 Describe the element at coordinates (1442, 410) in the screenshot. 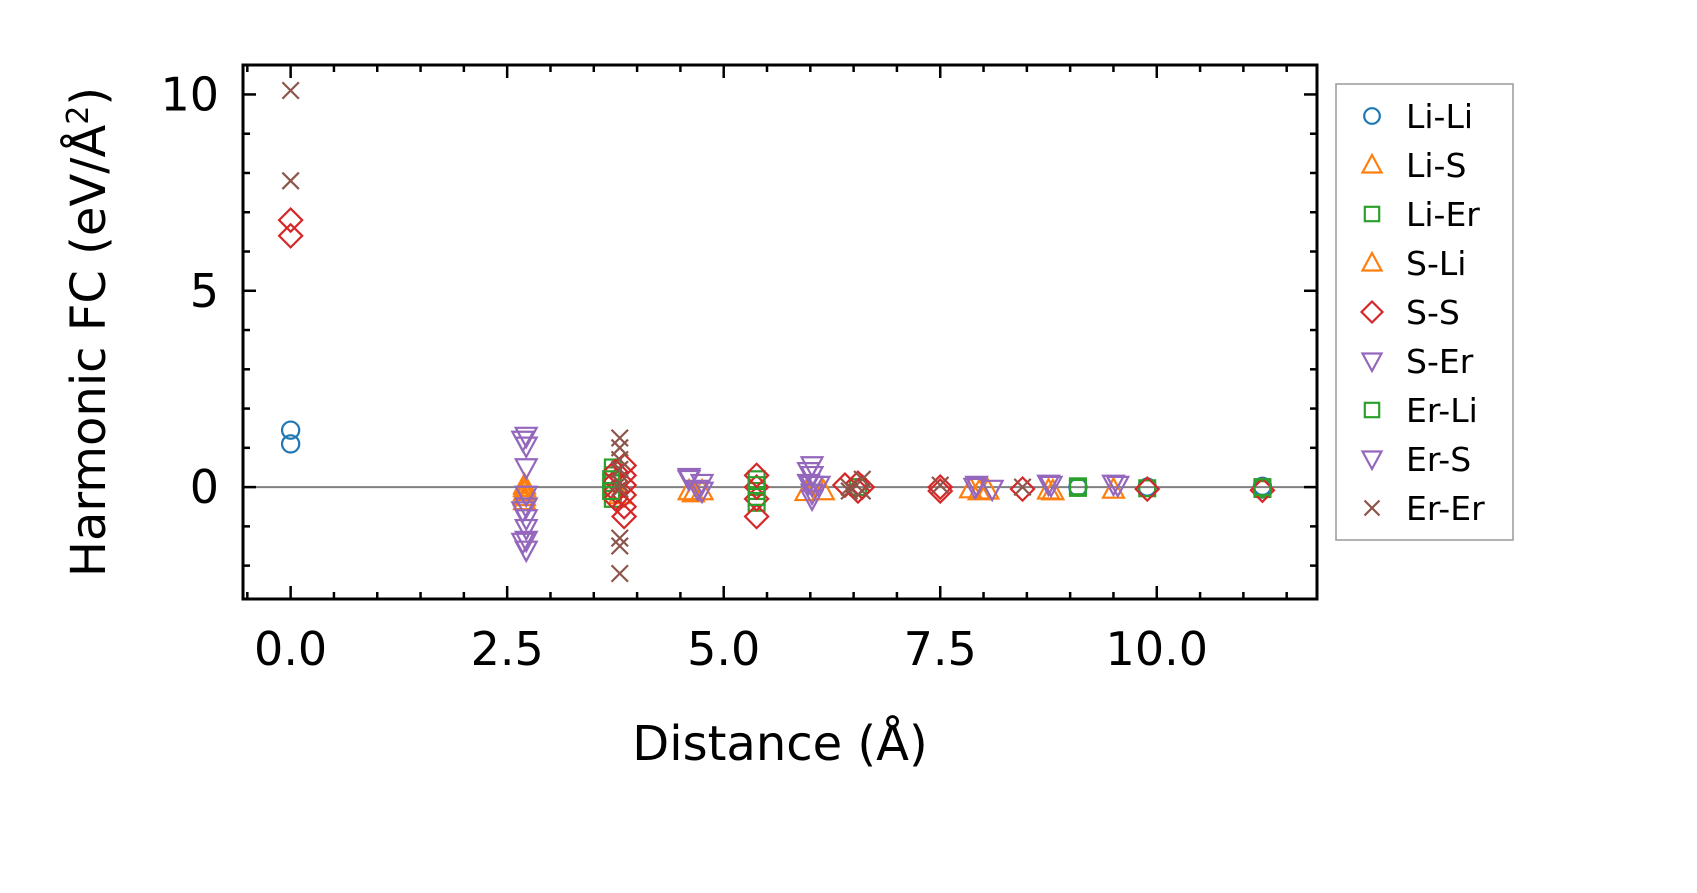

I see `legend-label: Er-Li` at that location.